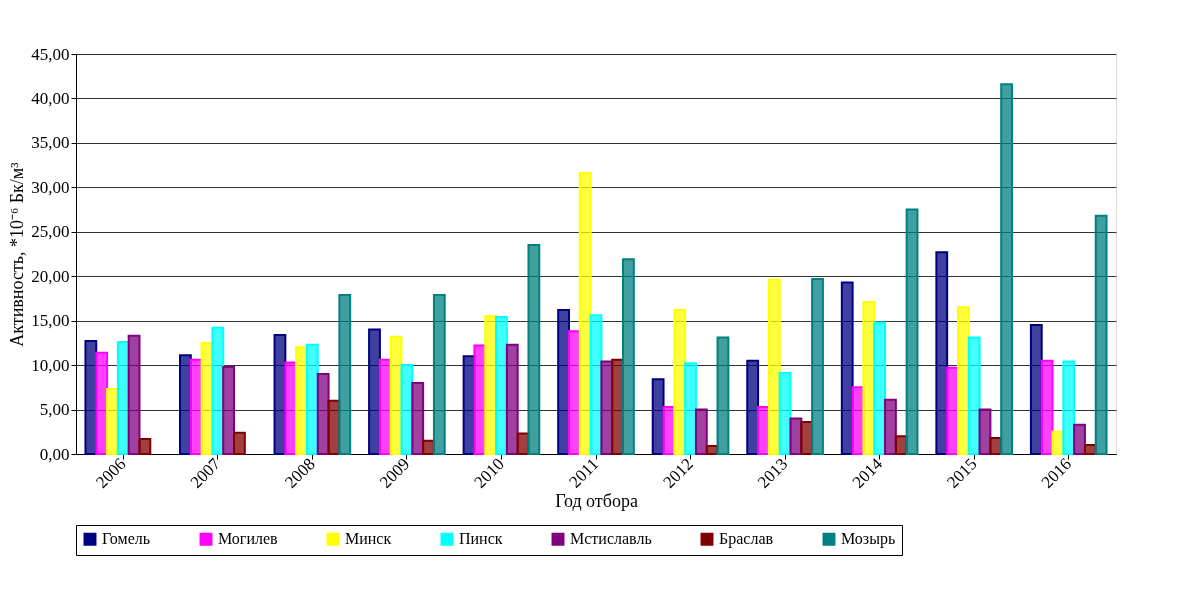 The width and height of the screenshot is (1178, 608). Describe the element at coordinates (50, 54) in the screenshot. I see `y-tick-label: 45,00` at that location.